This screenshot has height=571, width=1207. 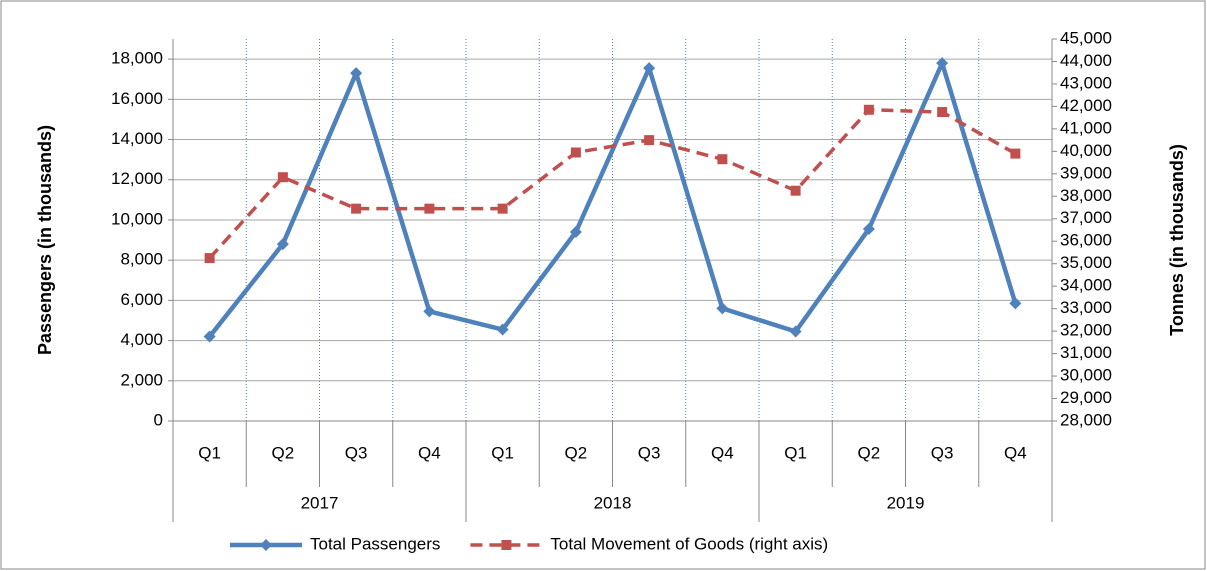 I want to click on y2-tick-label: 35,000, so click(x=1086, y=262).